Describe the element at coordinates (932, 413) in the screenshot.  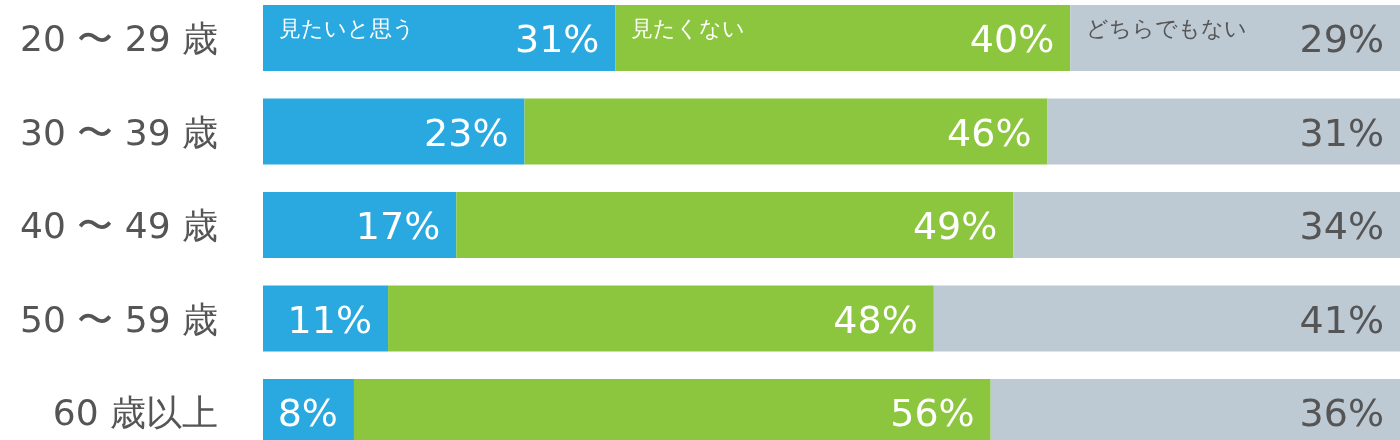
I see `data-label: 56%` at that location.